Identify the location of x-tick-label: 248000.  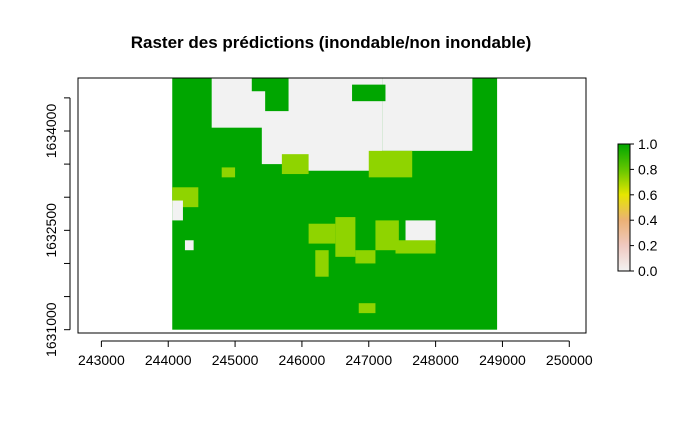
(435, 360).